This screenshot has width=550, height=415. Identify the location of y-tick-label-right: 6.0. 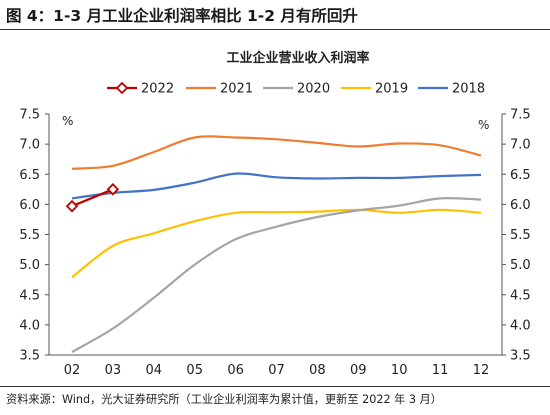
(520, 205).